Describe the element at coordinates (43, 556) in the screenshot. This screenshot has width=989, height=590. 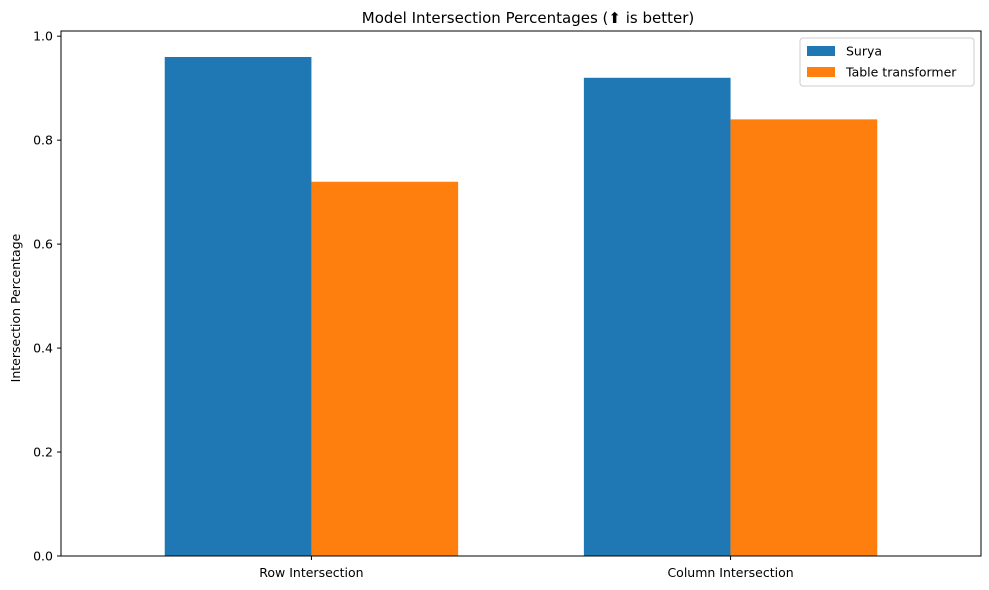
I see `y-tick-label: 0.0` at that location.